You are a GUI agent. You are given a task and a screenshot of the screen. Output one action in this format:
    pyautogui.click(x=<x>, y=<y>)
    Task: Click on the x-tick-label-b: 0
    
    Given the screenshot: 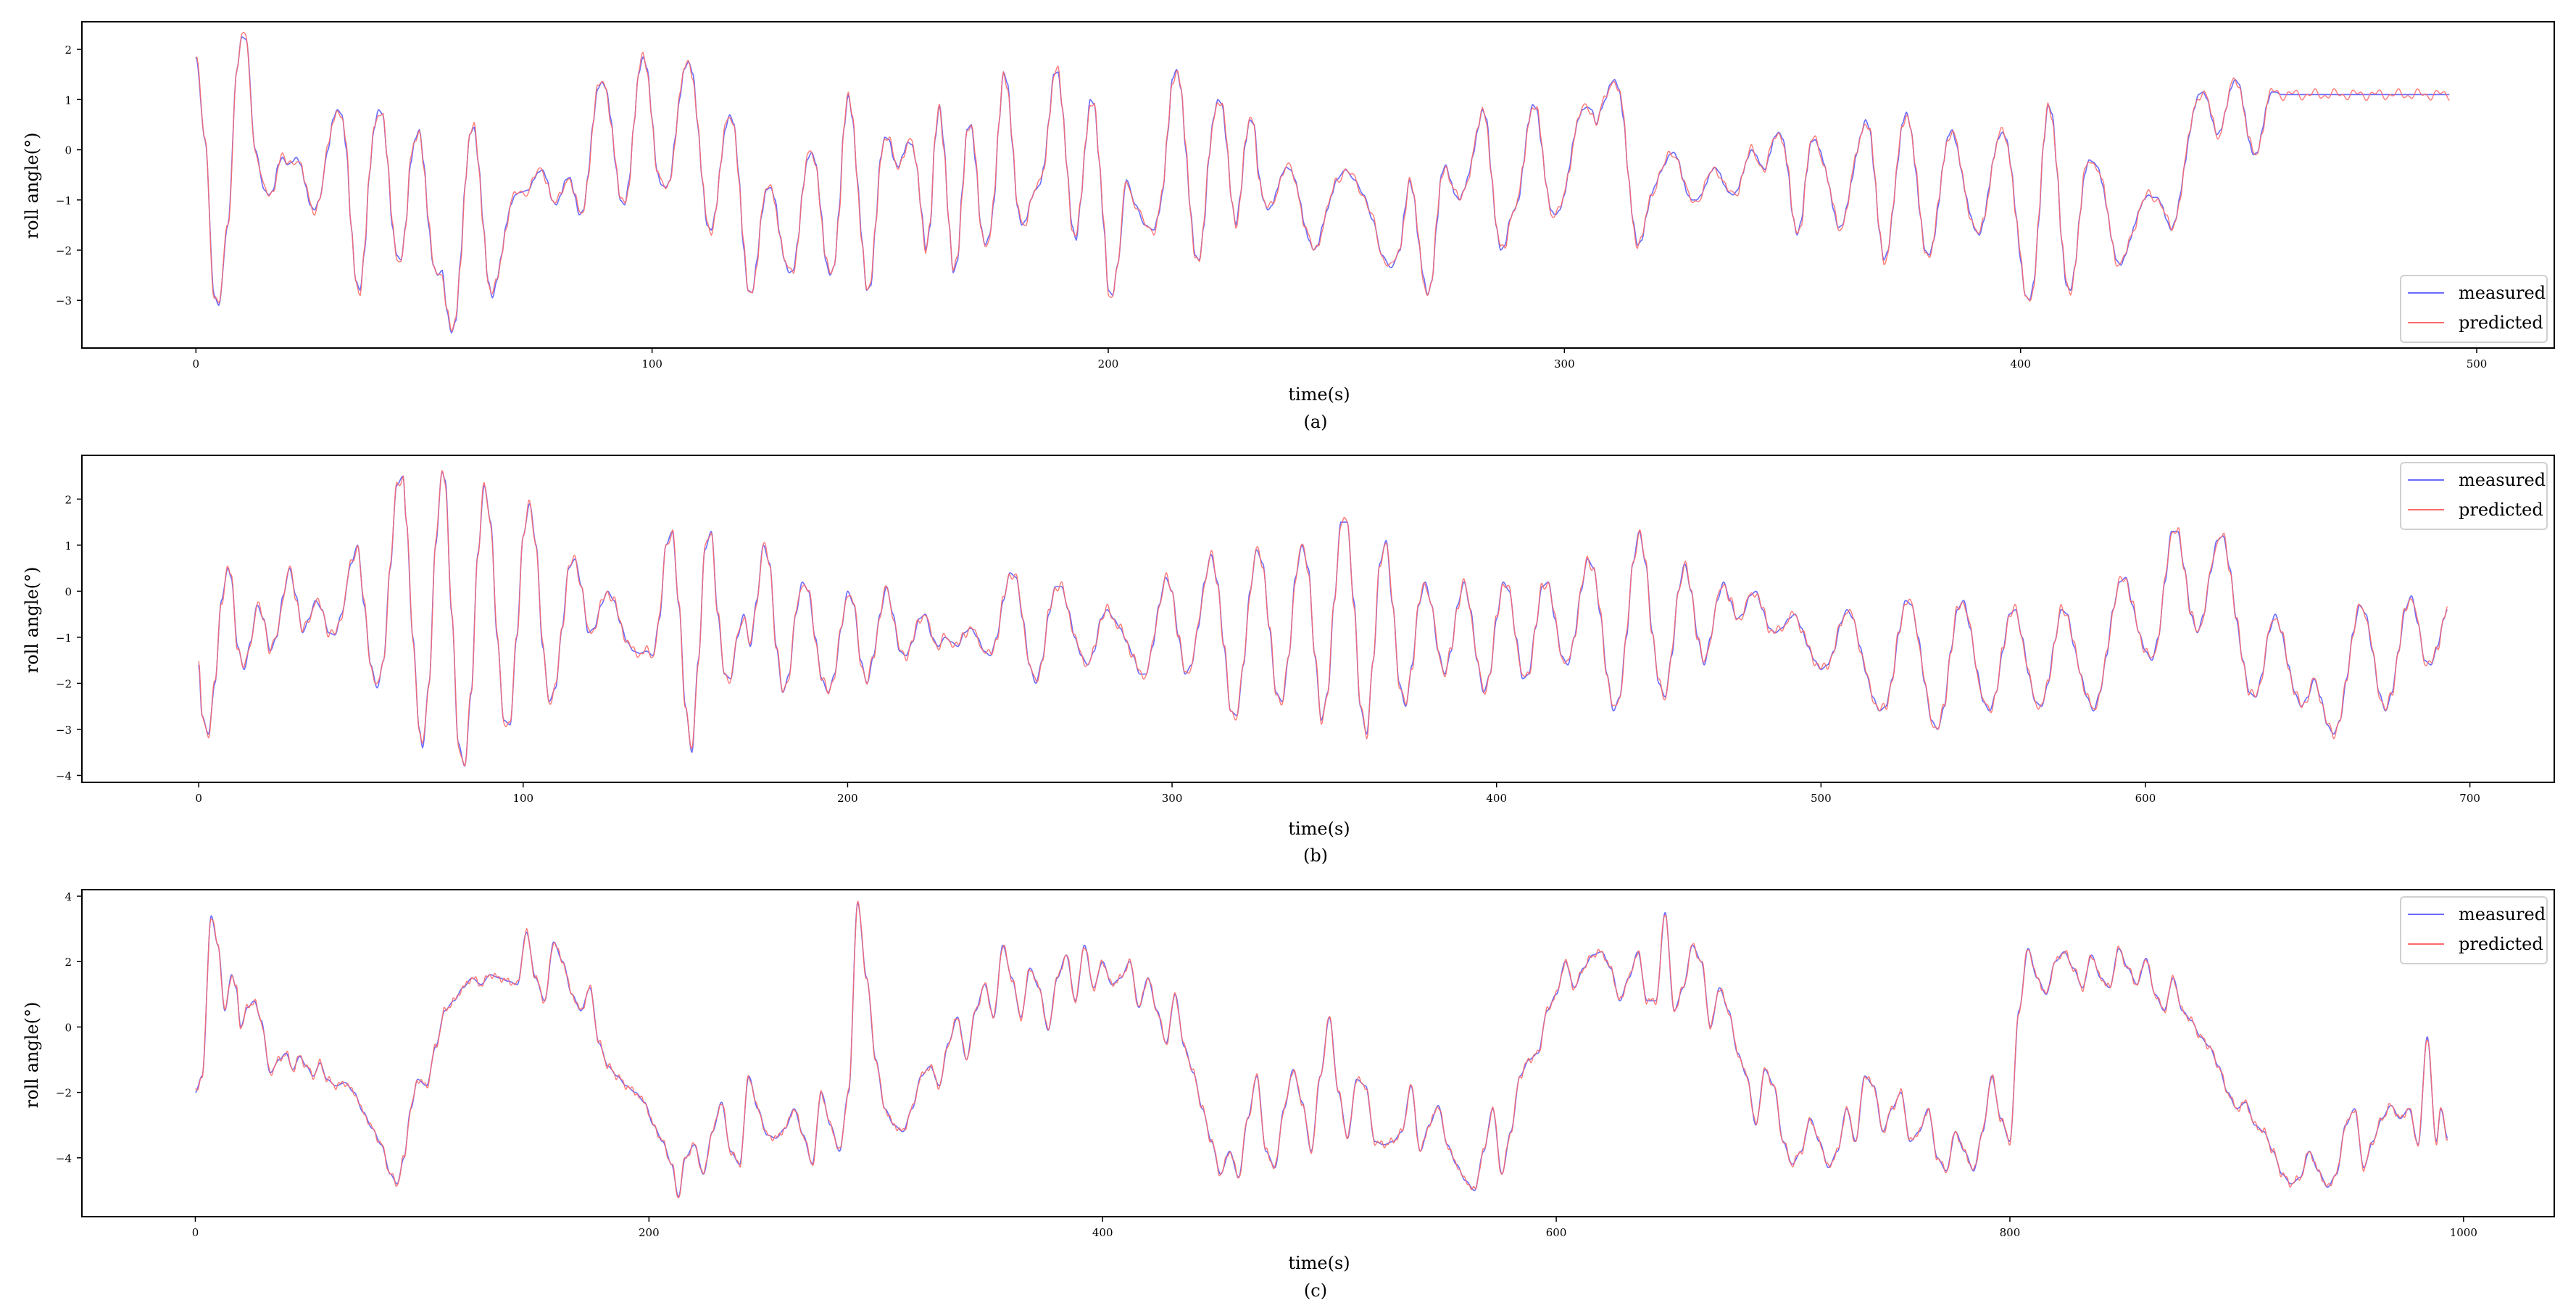 What is the action you would take?
    pyautogui.click(x=198, y=798)
    